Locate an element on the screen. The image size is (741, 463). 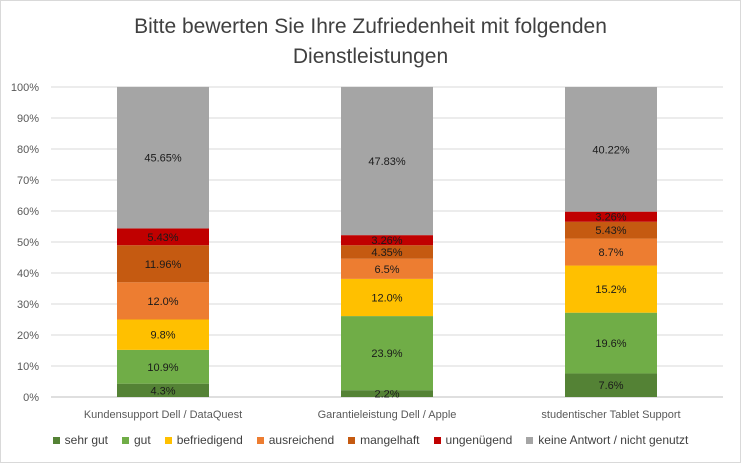
data-label: 23.9% is located at coordinates (386, 354).